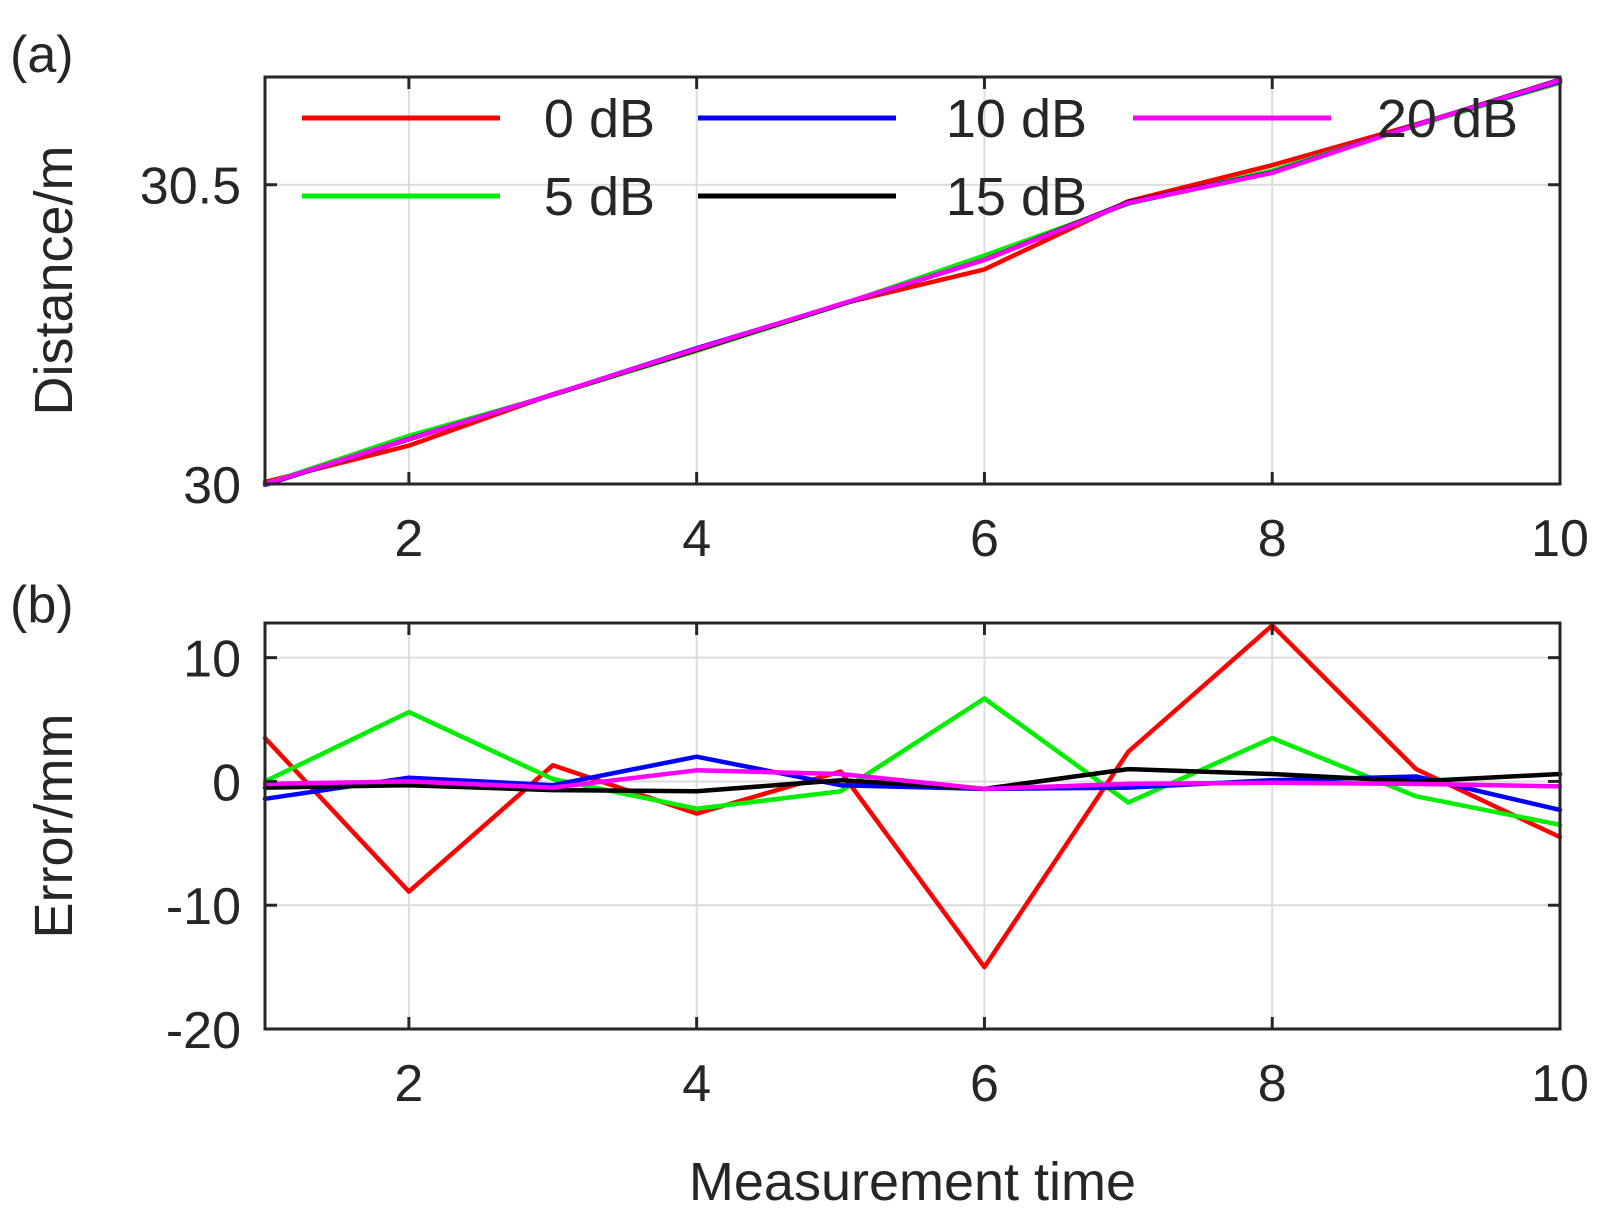 This screenshot has width=1608, height=1226. Describe the element at coordinates (212, 486) in the screenshot. I see `y-tick-label: 30` at that location.